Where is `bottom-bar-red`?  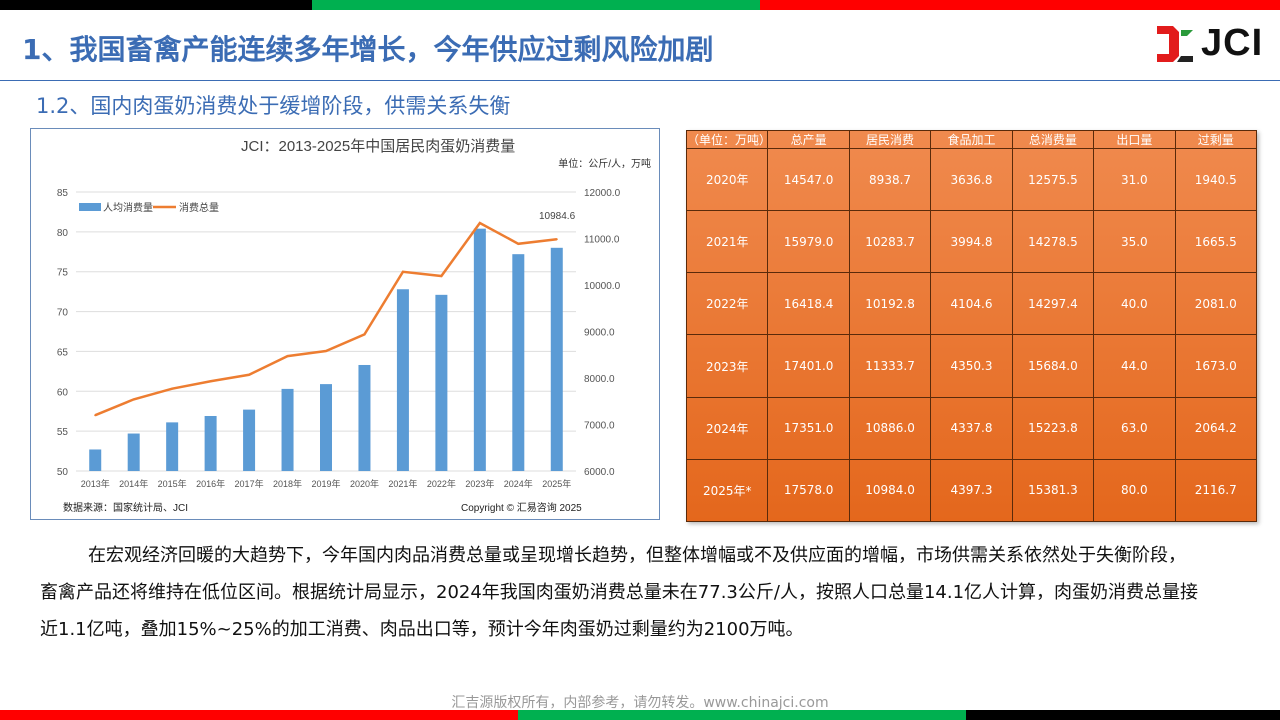 bottom-bar-red is located at coordinates (259, 715).